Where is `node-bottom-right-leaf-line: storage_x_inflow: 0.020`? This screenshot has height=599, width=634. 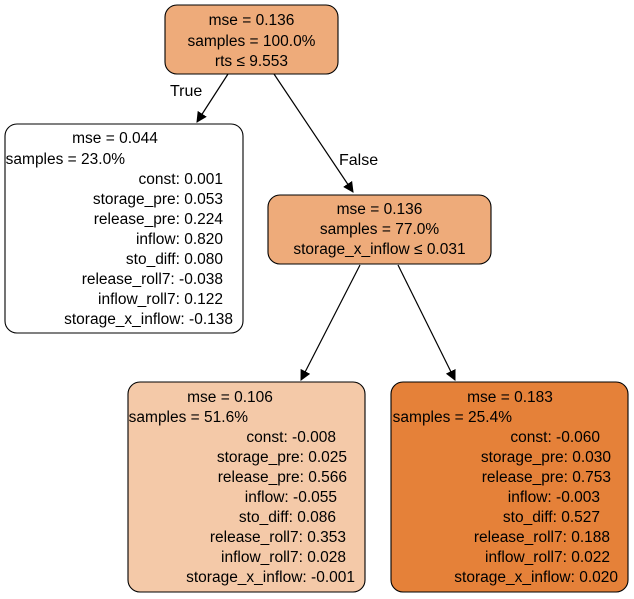 node-bottom-right-leaf-line: storage_x_inflow: 0.020 is located at coordinates (536, 577).